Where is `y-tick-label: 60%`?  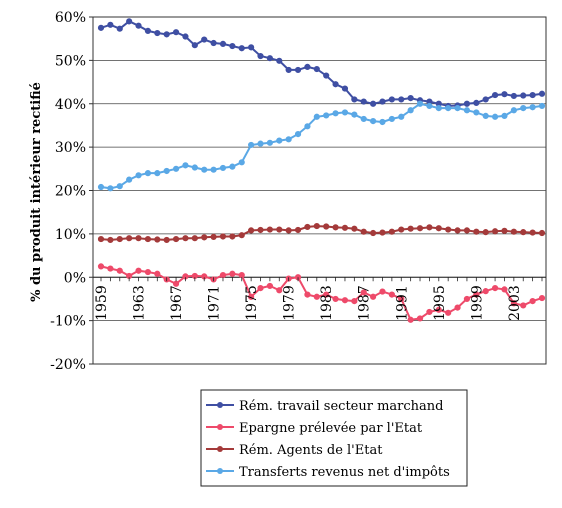 y-tick-label: 60% is located at coordinates (70, 18).